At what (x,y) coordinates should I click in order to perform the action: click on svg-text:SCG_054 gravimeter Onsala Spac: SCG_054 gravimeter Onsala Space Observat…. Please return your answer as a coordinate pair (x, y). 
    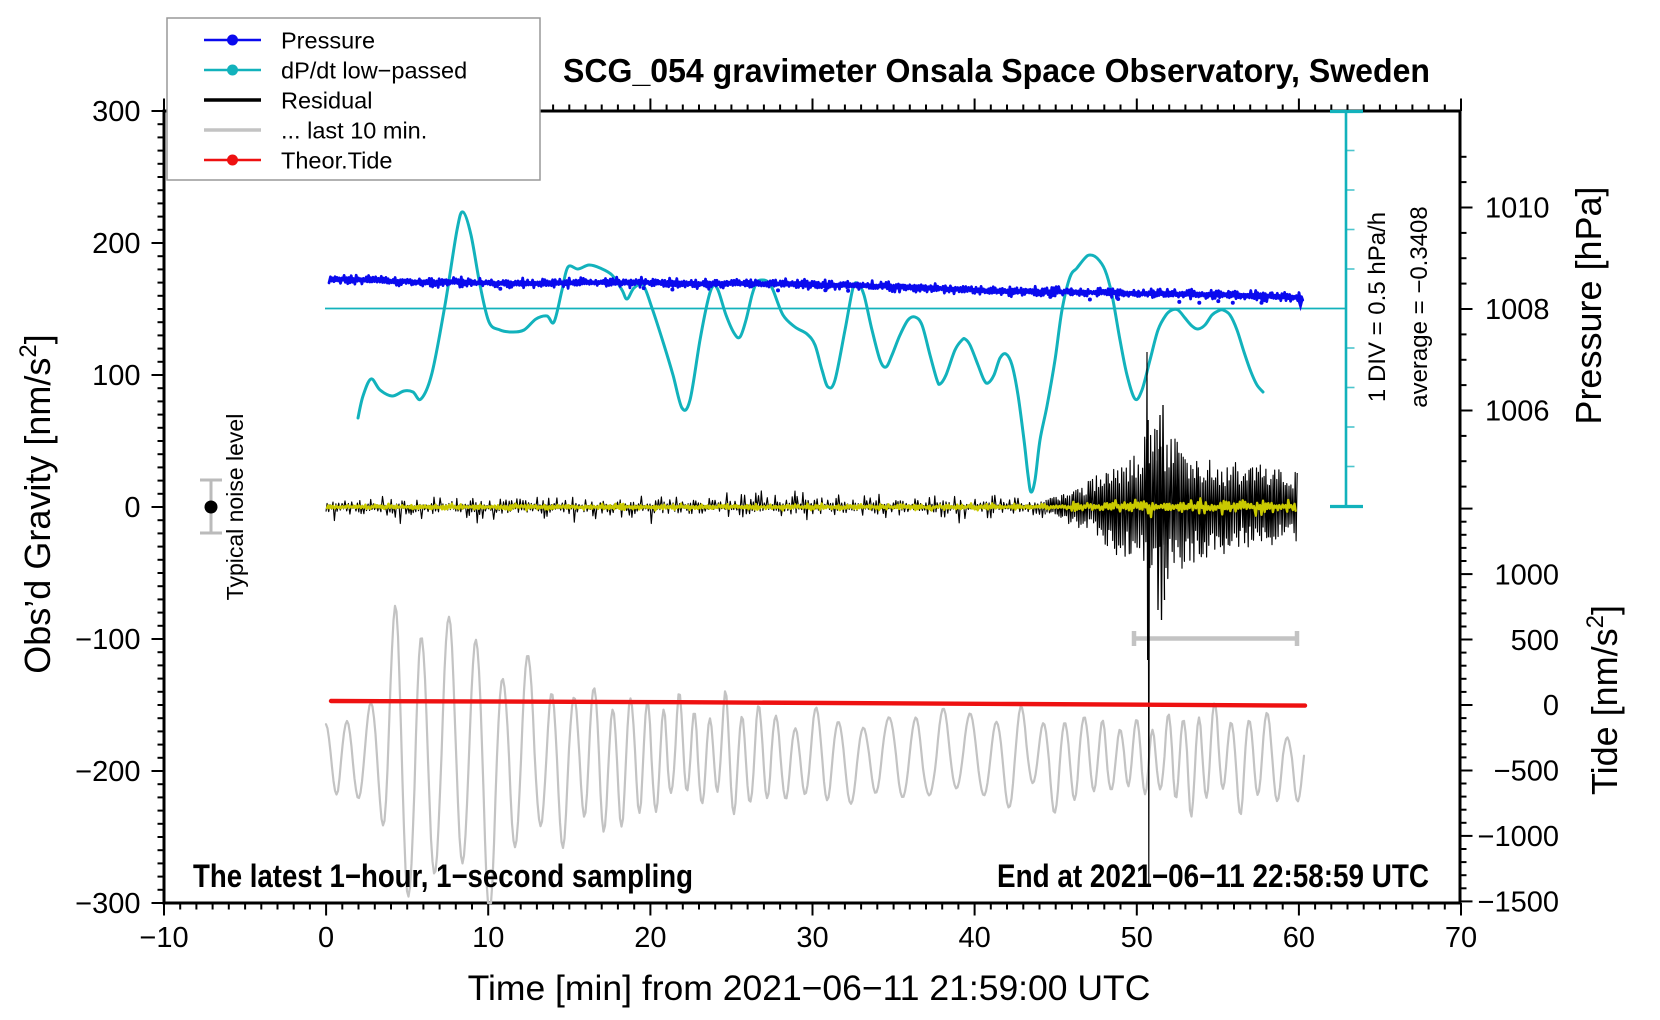
    Looking at the image, I should click on (996, 70).